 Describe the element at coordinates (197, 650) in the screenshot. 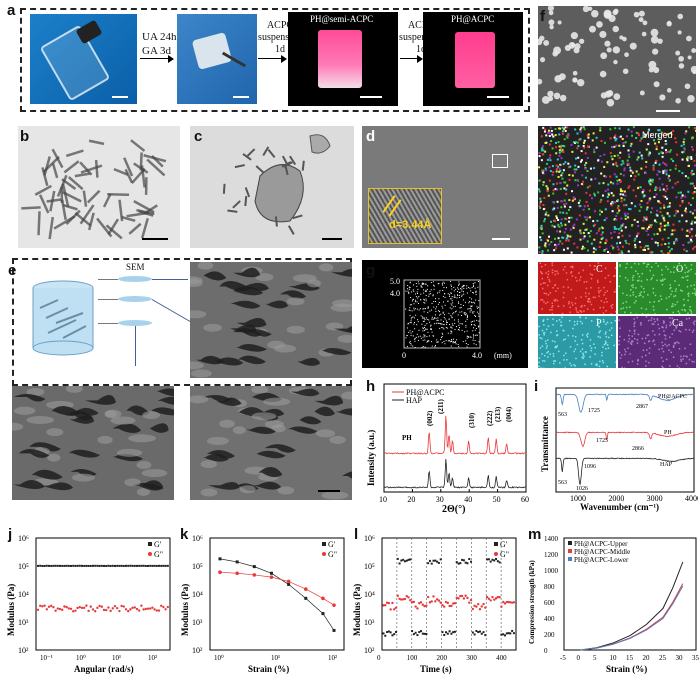

I see `k-ytick-label: 10²` at that location.